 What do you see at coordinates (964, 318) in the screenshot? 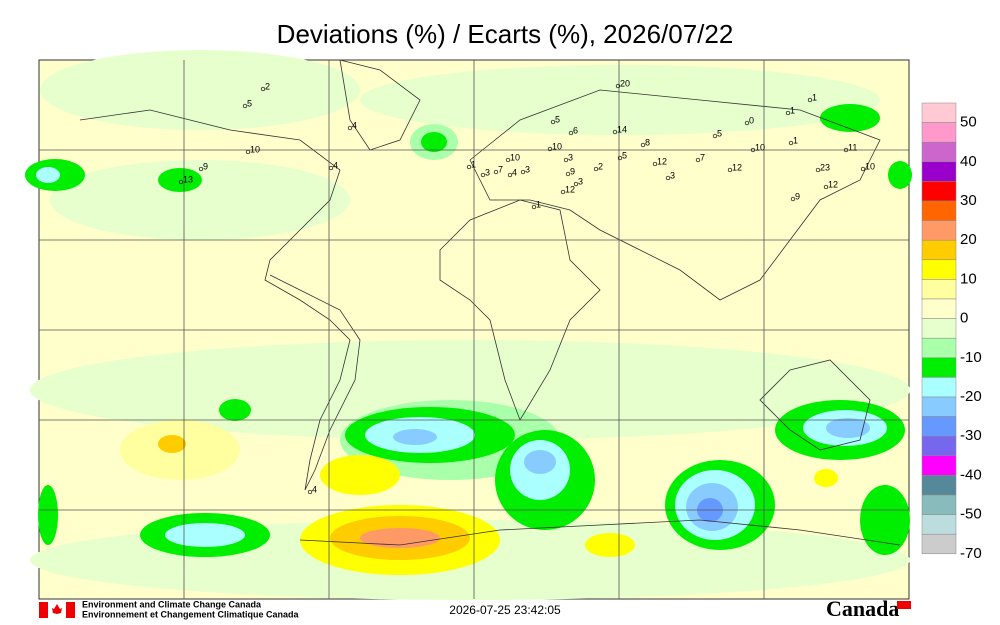
I see `colorbar-label: 0` at bounding box center [964, 318].